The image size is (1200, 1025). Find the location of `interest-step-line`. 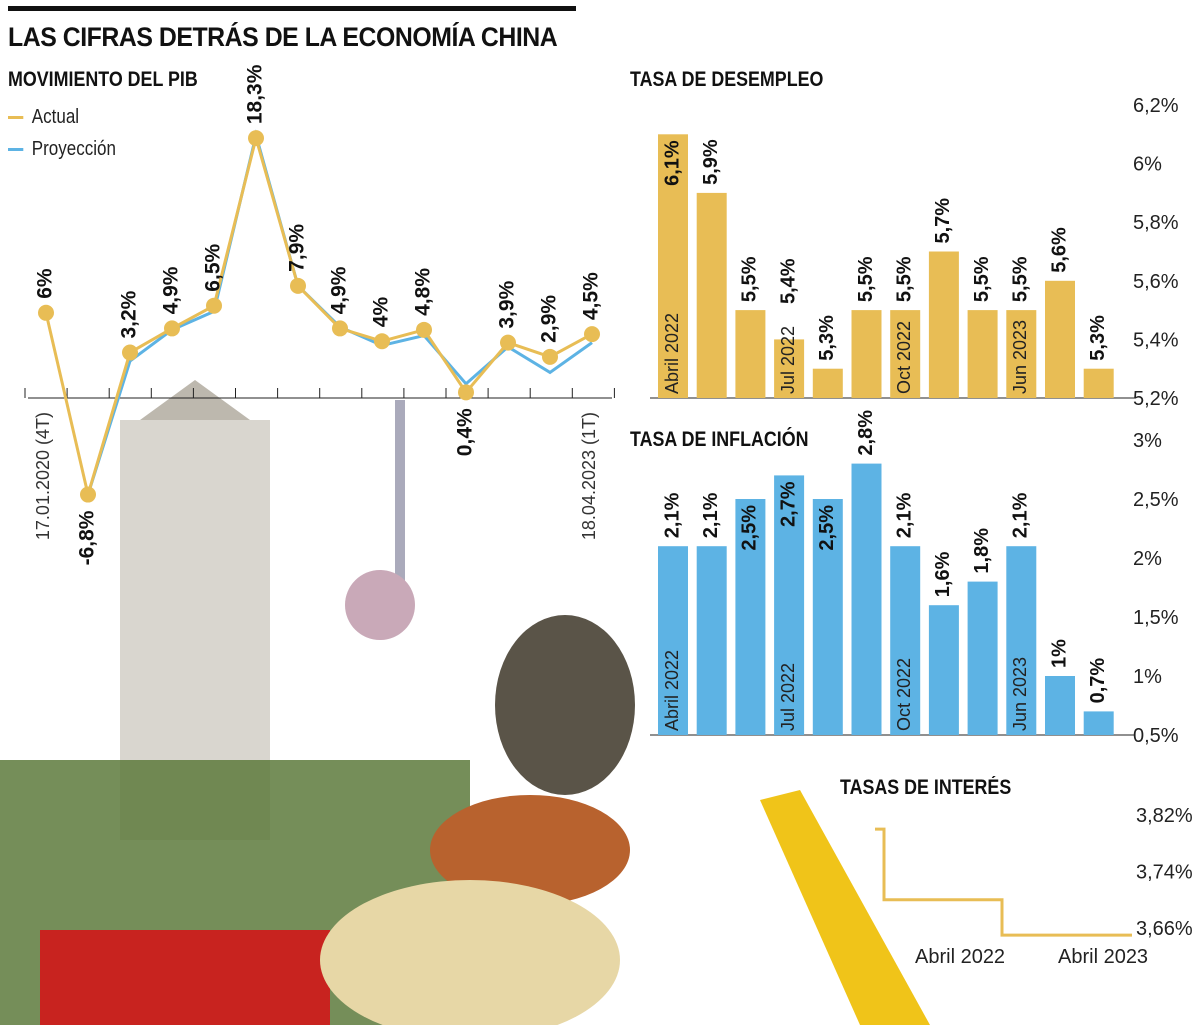

interest-step-line is located at coordinates (1003, 882).